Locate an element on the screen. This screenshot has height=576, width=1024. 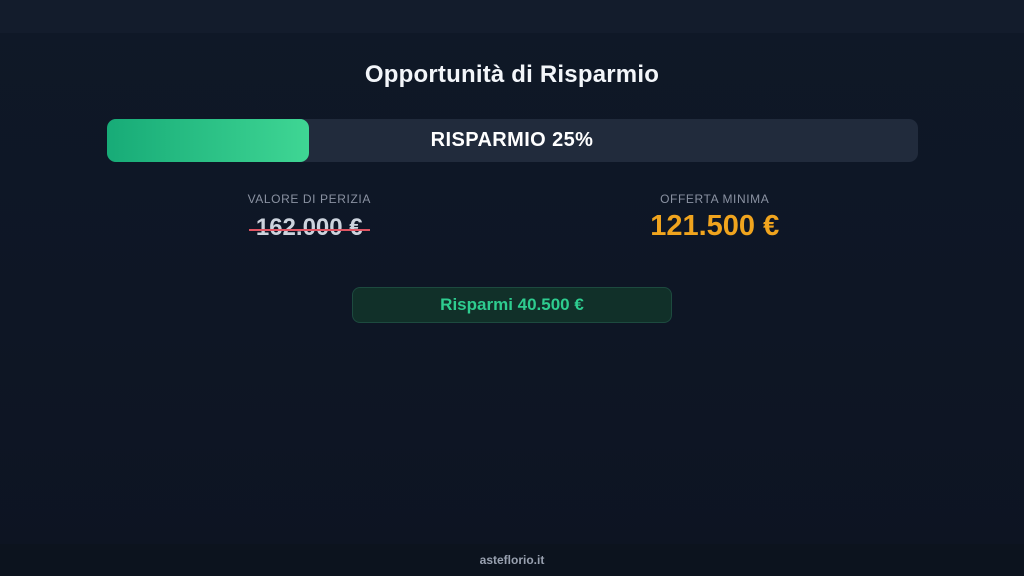
appraisal-label: VALORE DI PERIZIA is located at coordinates (309, 199).